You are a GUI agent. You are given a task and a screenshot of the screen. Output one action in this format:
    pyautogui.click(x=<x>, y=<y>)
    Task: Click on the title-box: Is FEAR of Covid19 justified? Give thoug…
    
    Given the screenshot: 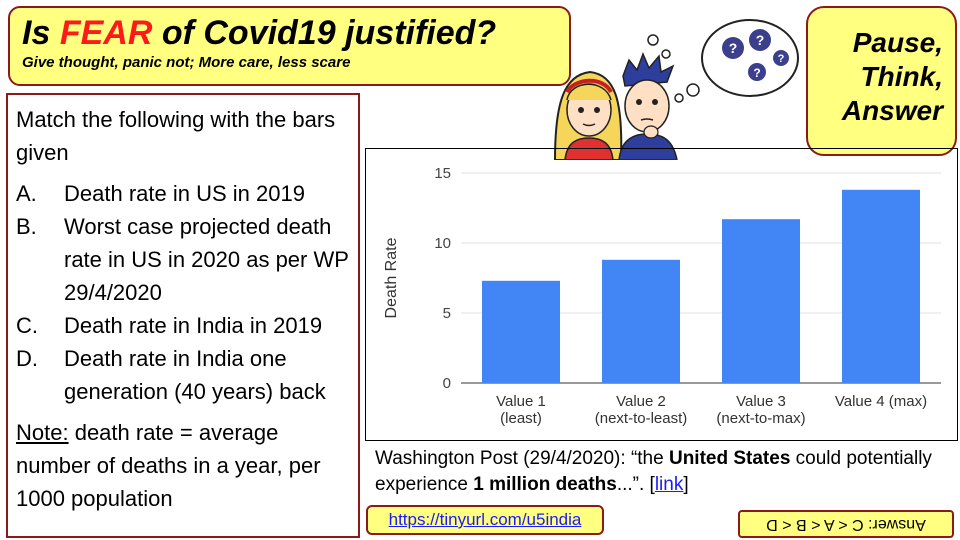 What is the action you would take?
    pyautogui.click(x=289, y=46)
    